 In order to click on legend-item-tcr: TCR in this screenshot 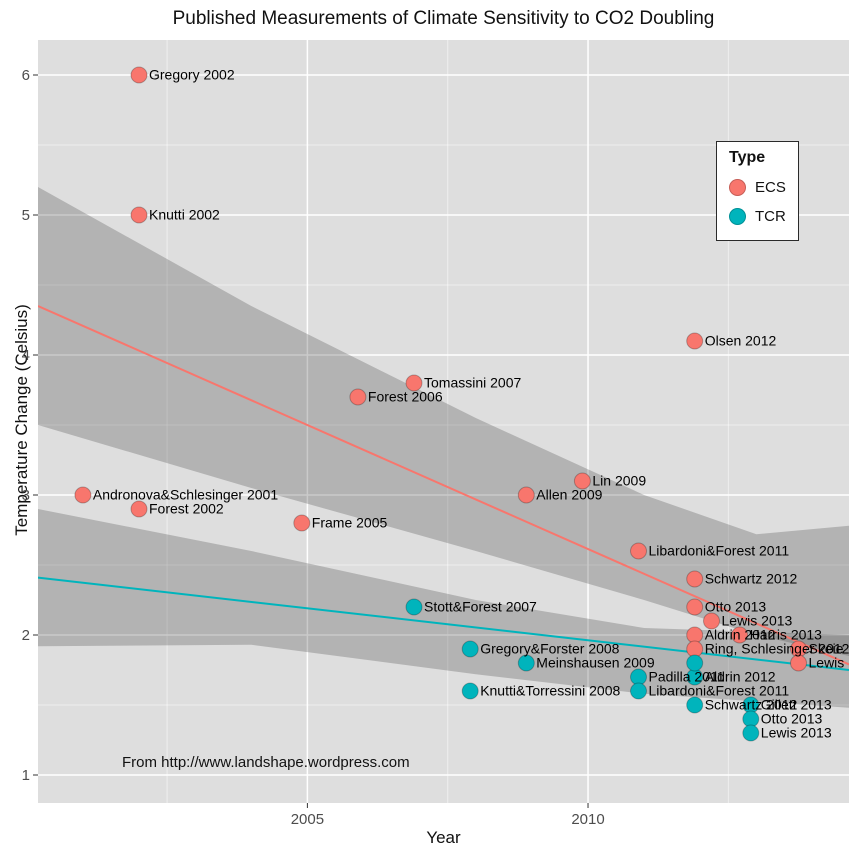, I will do `click(757, 216)`.